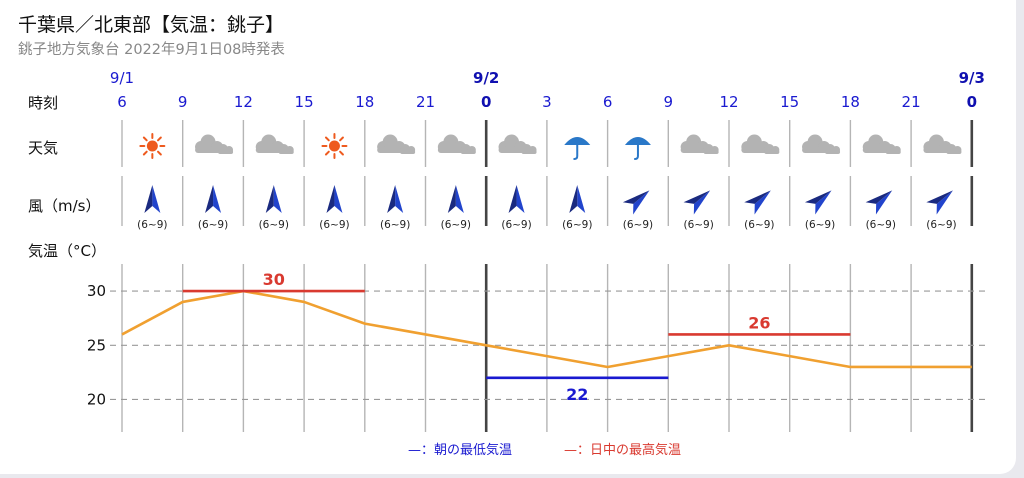  I want to click on date-tick: 9/1, so click(122, 78).